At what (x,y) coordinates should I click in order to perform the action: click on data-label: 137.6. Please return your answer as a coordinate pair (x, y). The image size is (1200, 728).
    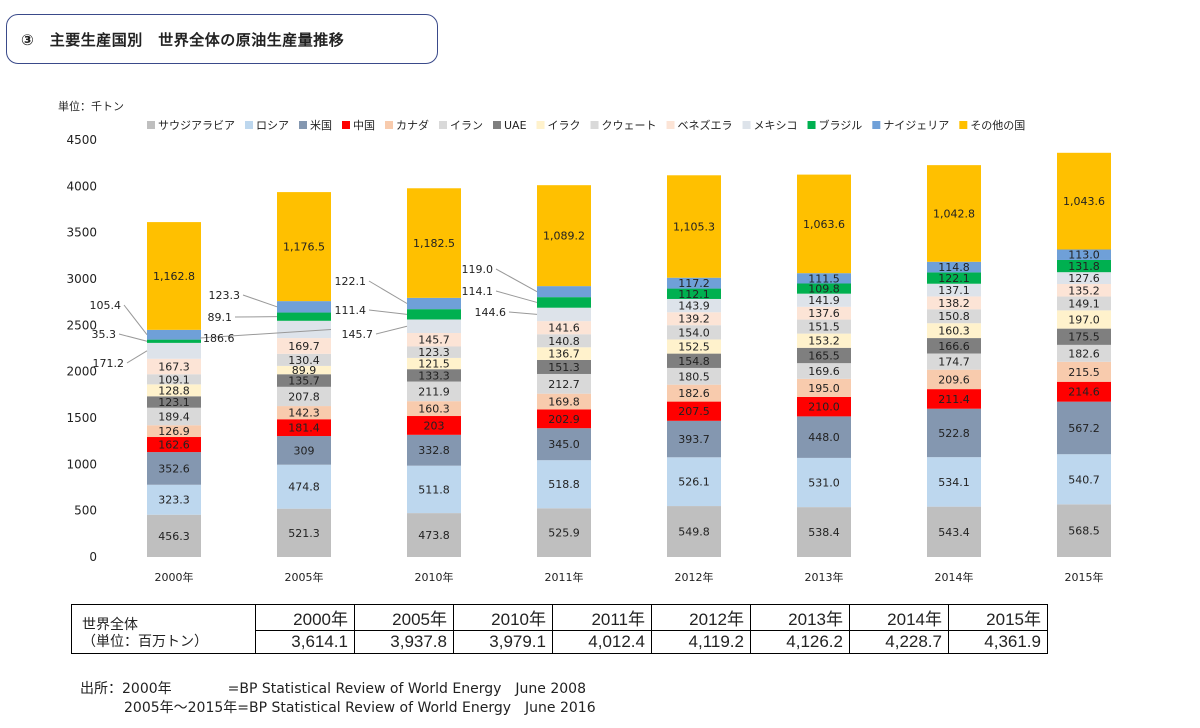
    Looking at the image, I should click on (824, 313).